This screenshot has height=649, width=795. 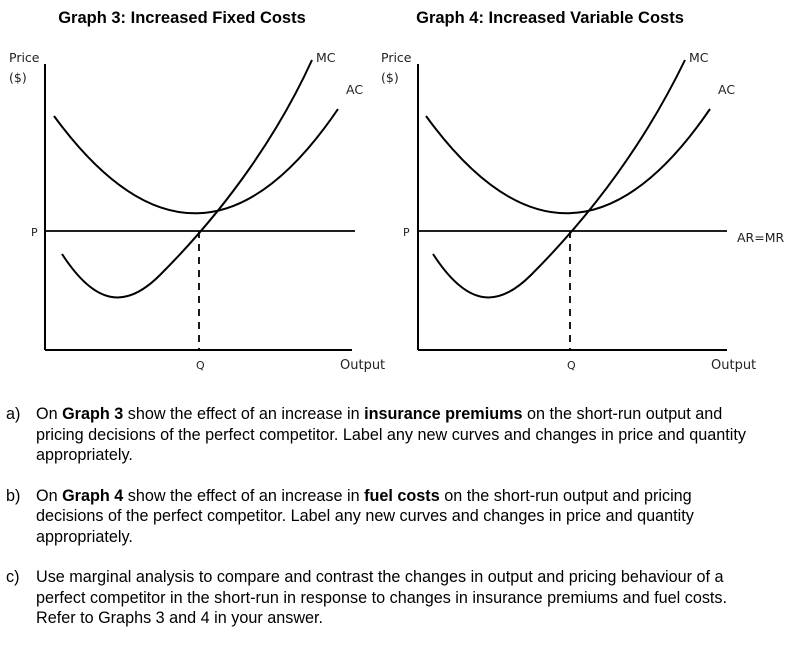 I want to click on graph-3-quantity-label: Q, so click(x=200, y=365).